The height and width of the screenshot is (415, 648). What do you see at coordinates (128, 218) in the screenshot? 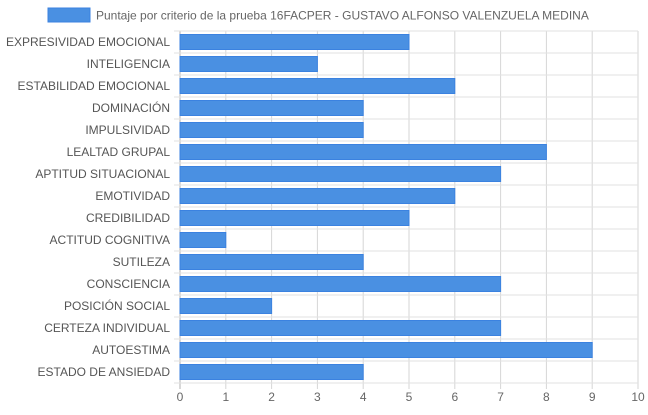
I see `y-tick-label: CREDIBILIDAD` at bounding box center [128, 218].